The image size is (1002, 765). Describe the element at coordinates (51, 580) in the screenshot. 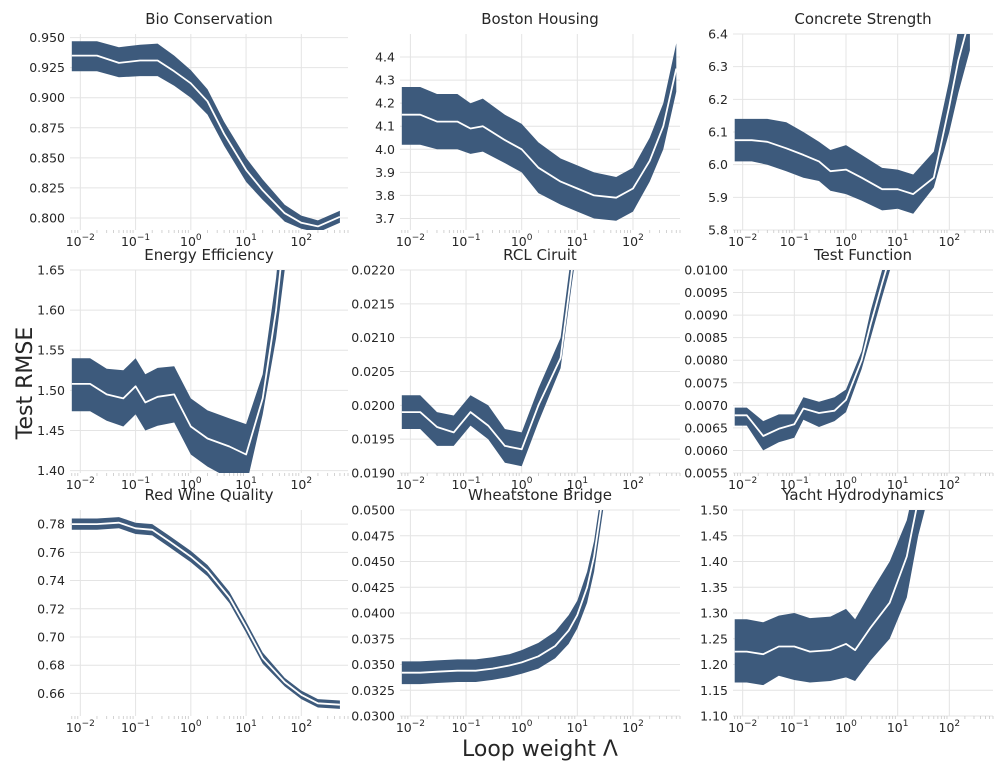

I see `y-tick-label: 0.74` at that location.